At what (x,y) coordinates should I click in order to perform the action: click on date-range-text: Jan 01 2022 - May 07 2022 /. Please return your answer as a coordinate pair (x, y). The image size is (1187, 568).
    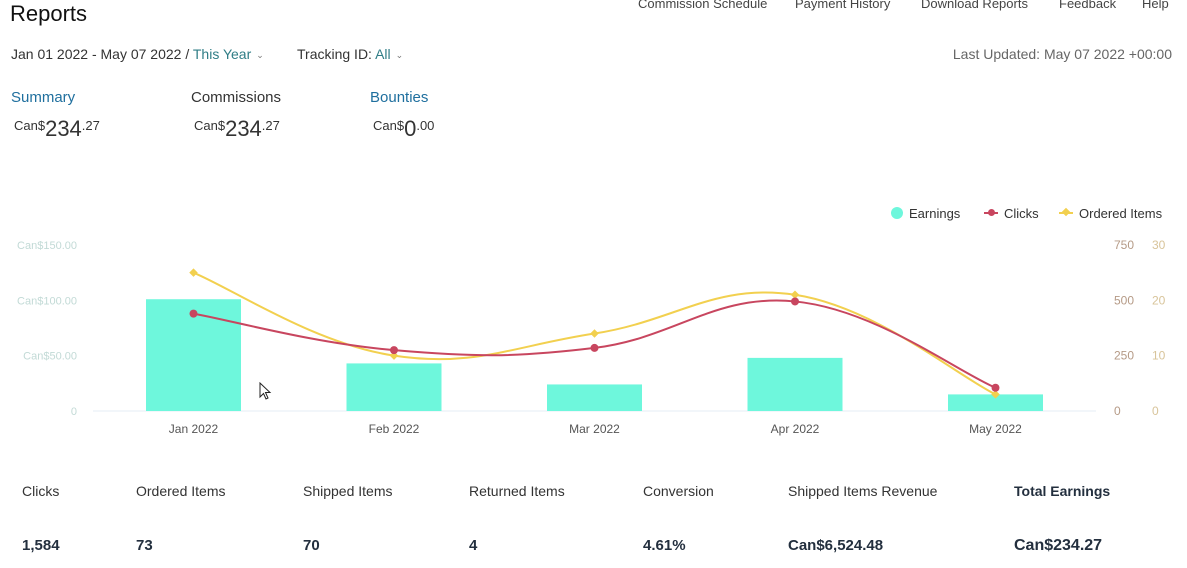
    Looking at the image, I should click on (100, 54).